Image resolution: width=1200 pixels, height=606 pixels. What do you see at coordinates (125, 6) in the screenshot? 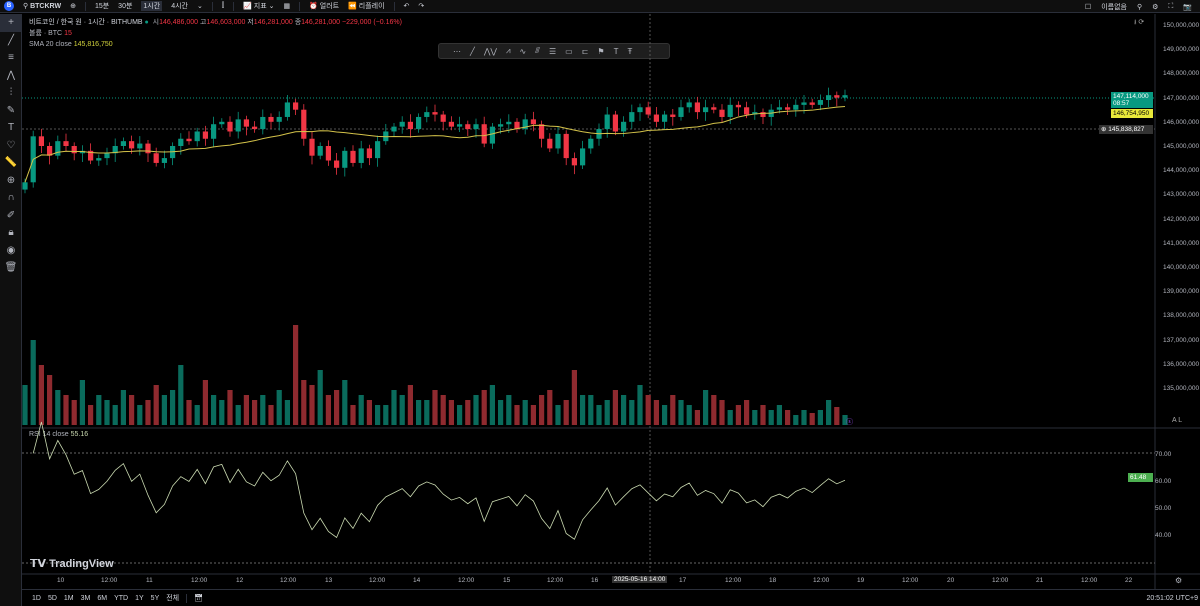
I see `interval-30m: 30분` at bounding box center [125, 6].